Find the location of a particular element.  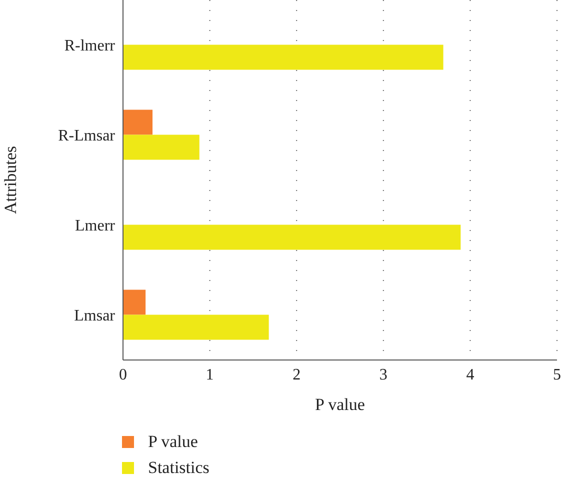

y-tick-label: Lmsar is located at coordinates (95, 316).